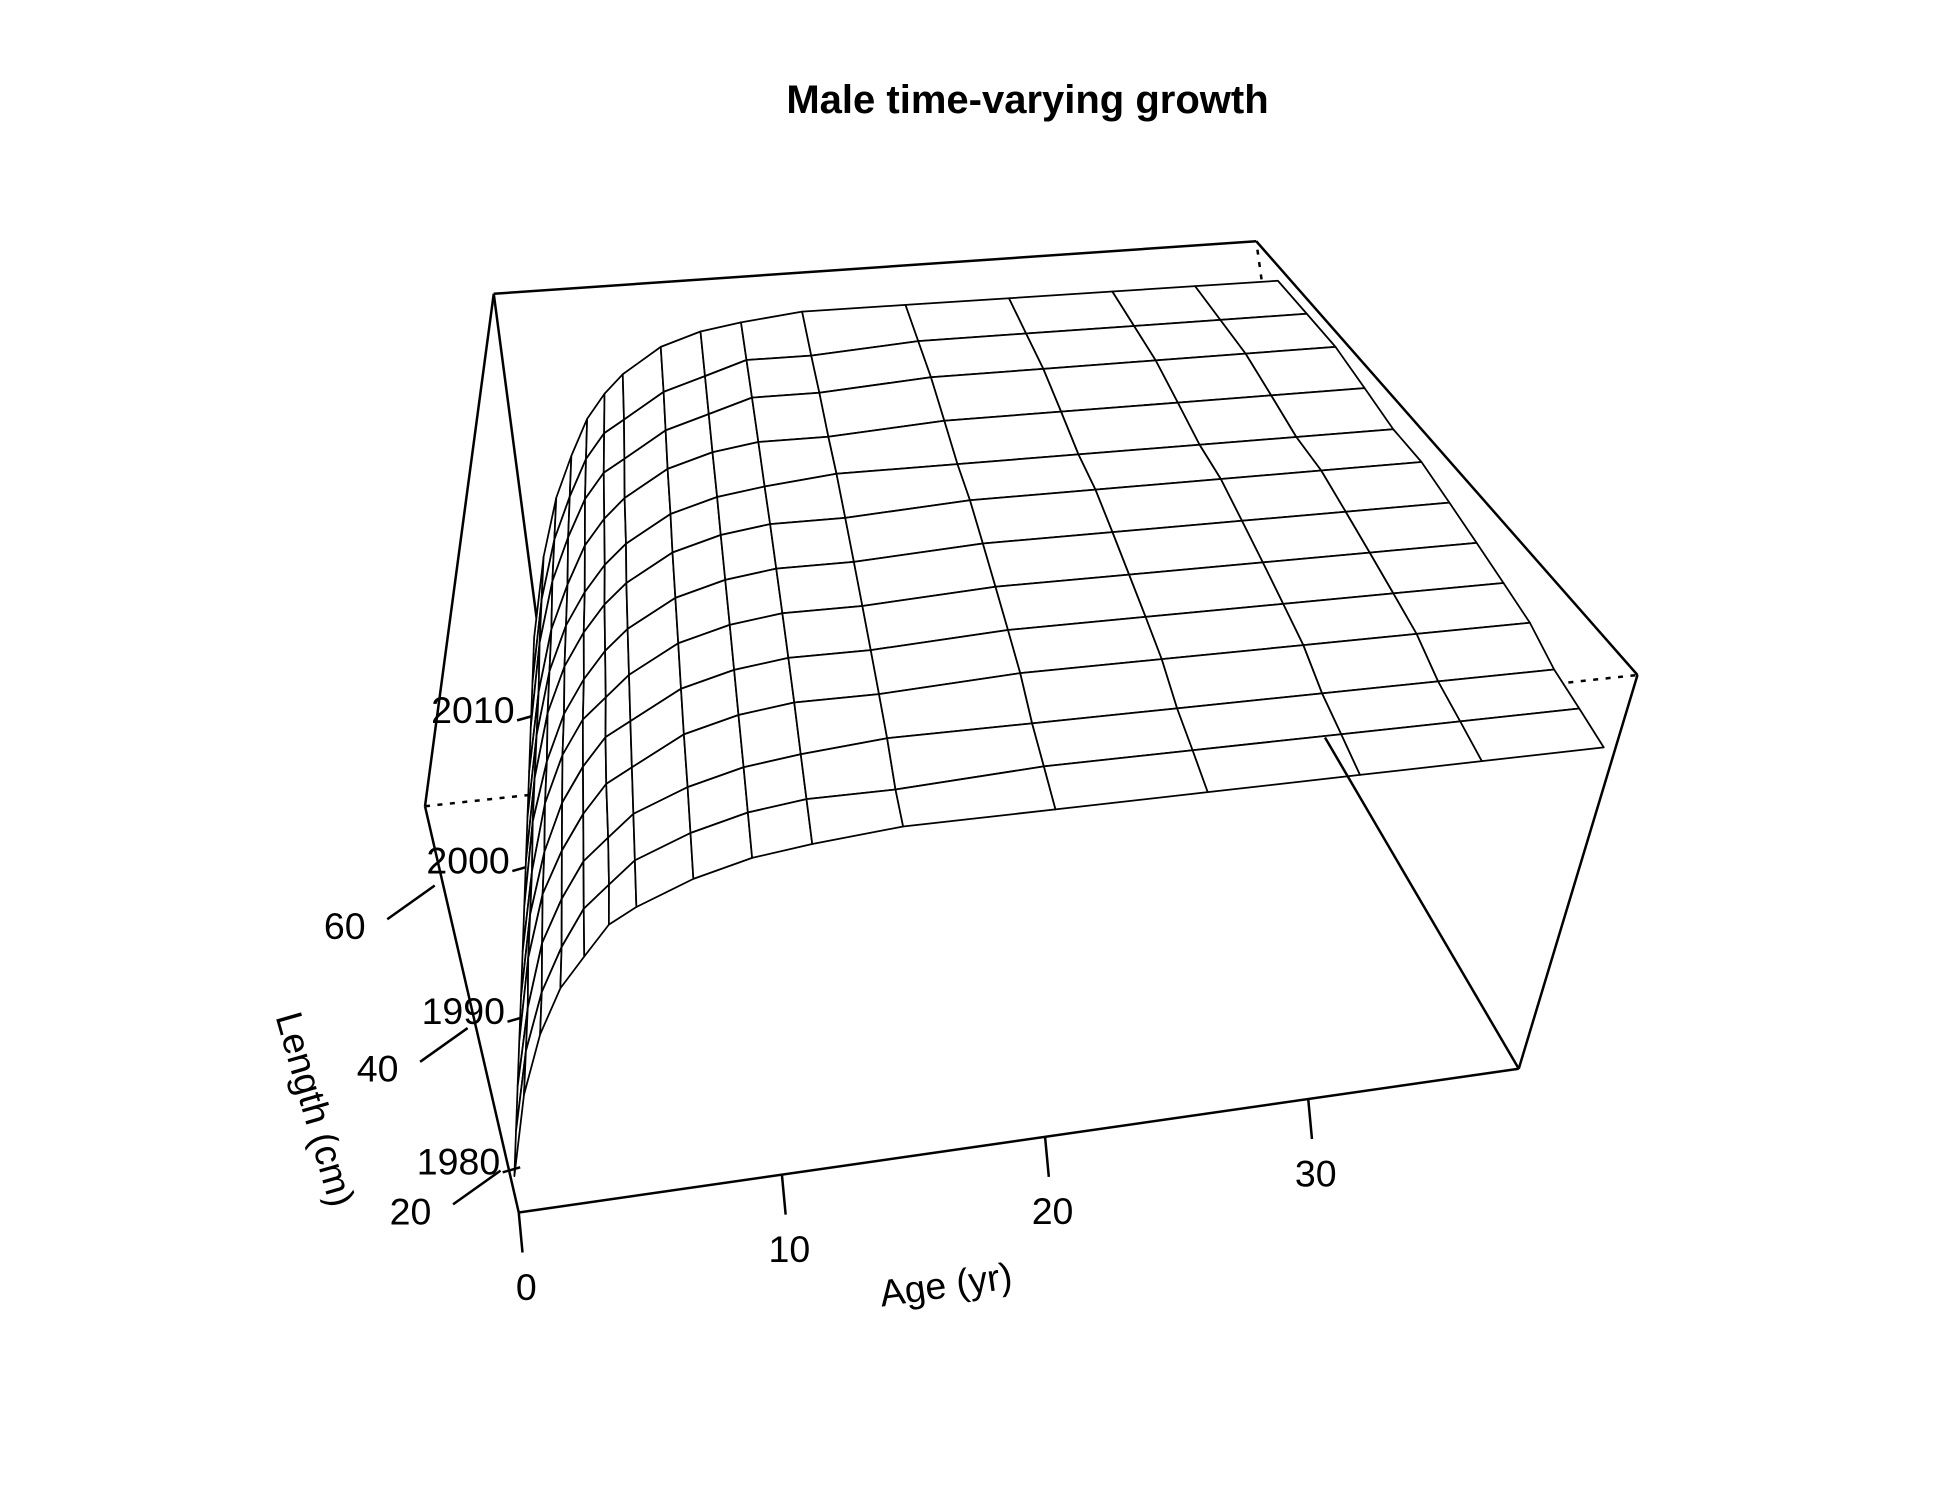  I want to click on chart-title: Male time-varying growth, so click(1027, 100).